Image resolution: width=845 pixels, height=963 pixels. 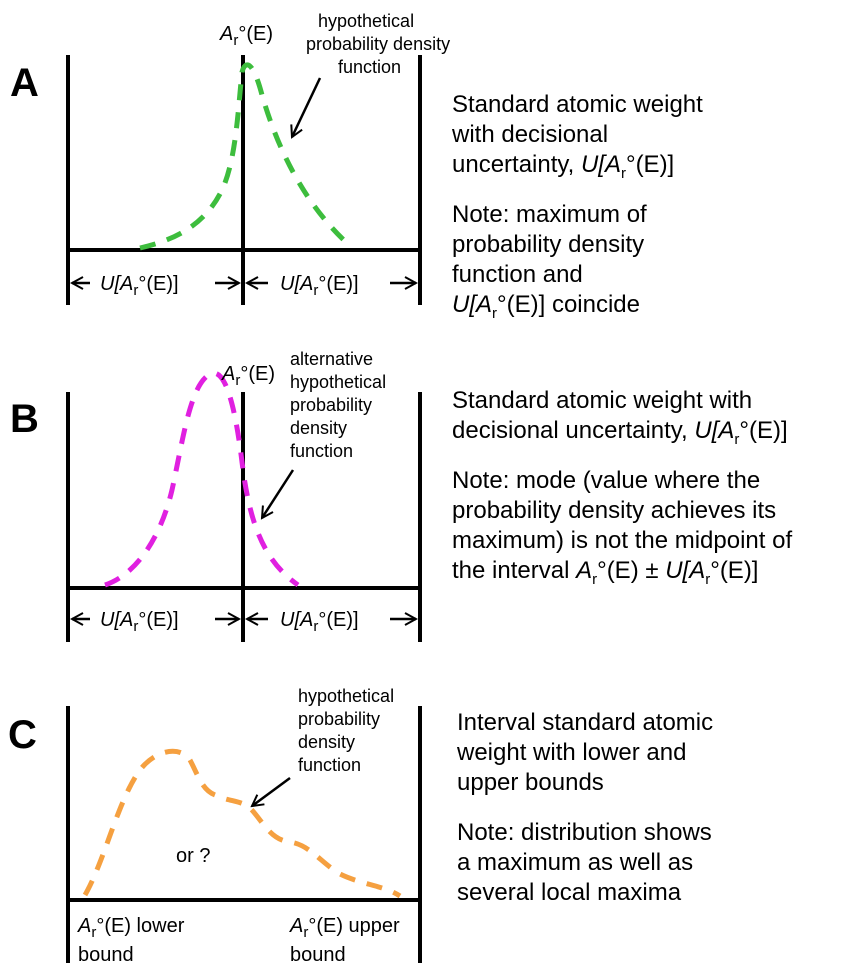 I want to click on note-line: probability density achieves its, so click(x=614, y=510).